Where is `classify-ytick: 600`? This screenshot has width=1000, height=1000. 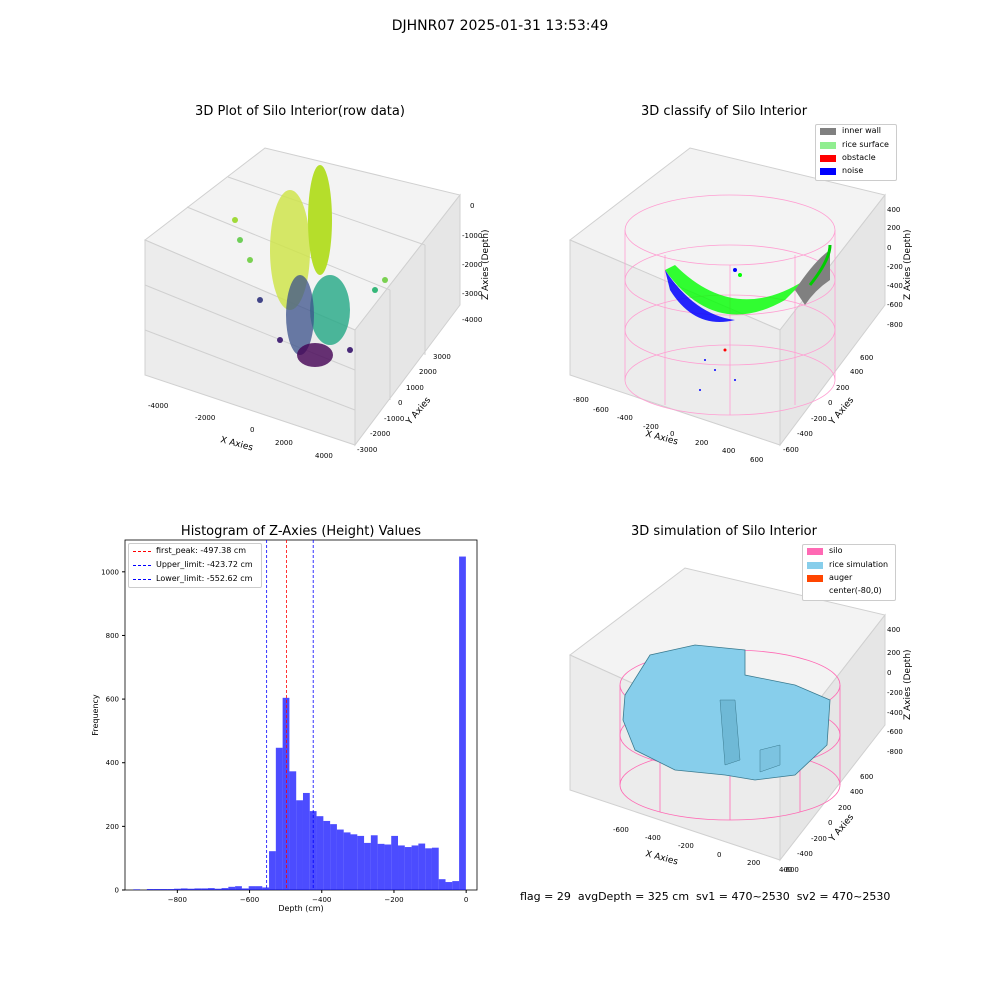
classify-ytick: 600 is located at coordinates (866, 358).